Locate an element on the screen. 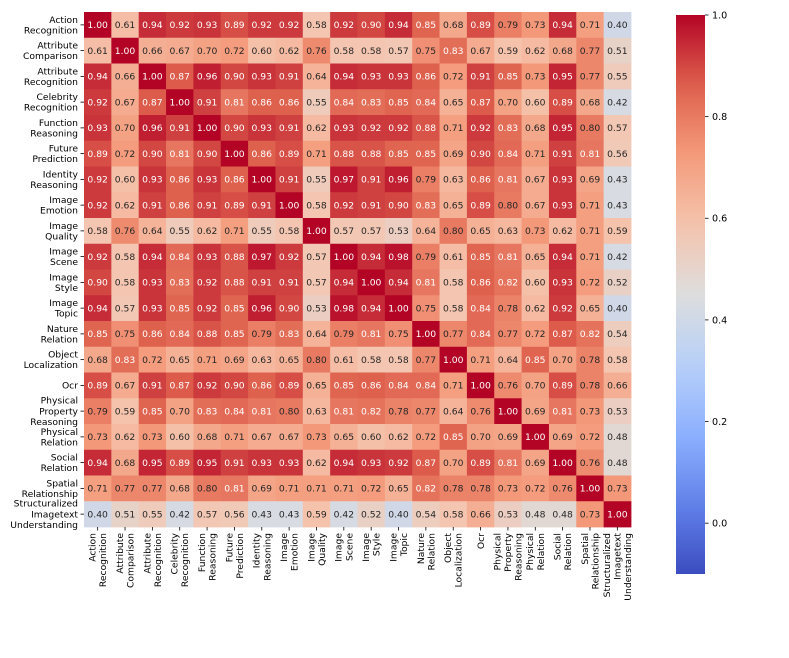 Image resolution: width=789 pixels, height=658 pixels. cell-value-label: 0.40 is located at coordinates (398, 514).